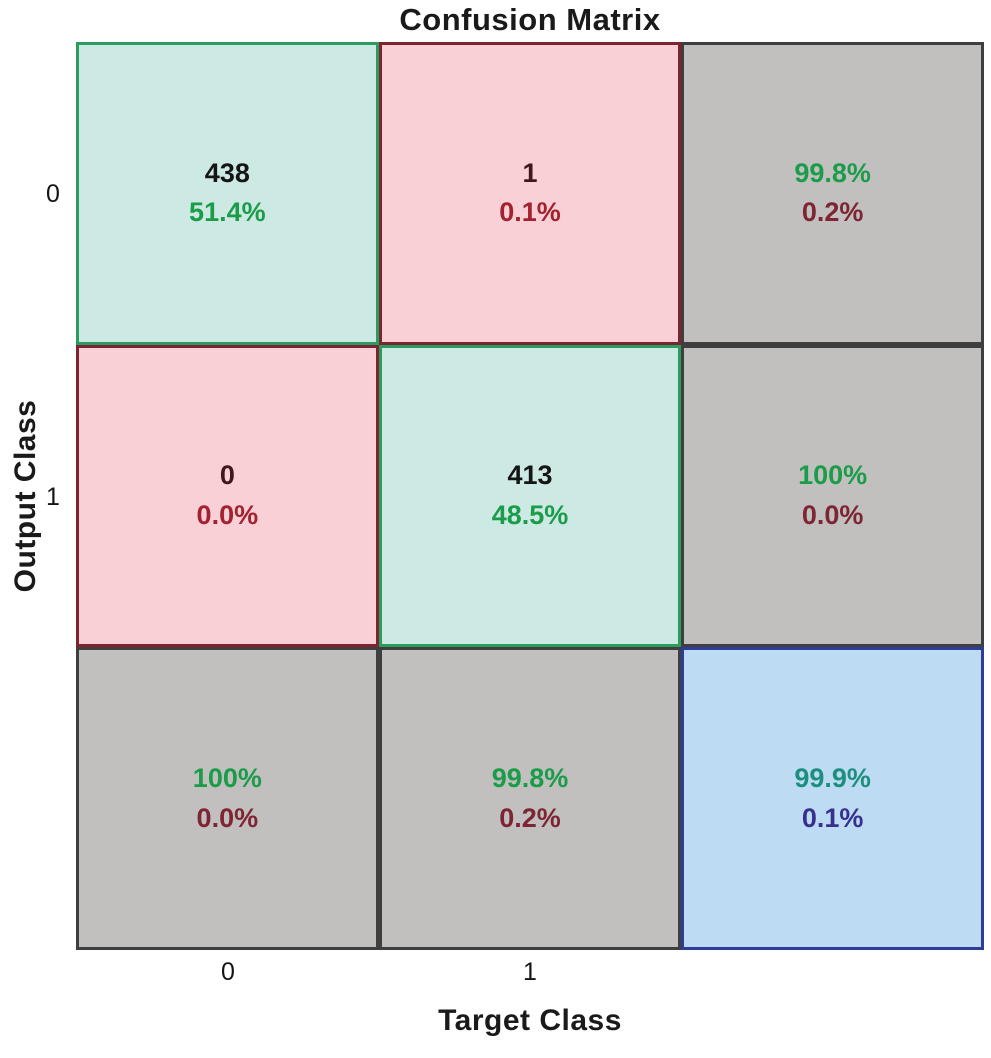 The image size is (991, 1058). I want to click on cell-count: 438, so click(227, 172).